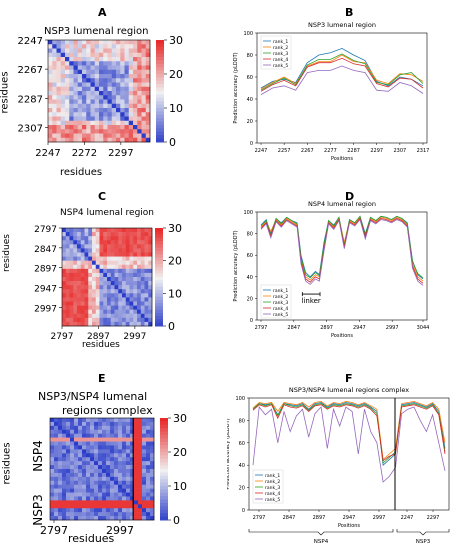 This screenshot has height=550, width=454. Describe the element at coordinates (272, 488) in the screenshot. I see `panel-f-legend-label: rank_3` at that location.